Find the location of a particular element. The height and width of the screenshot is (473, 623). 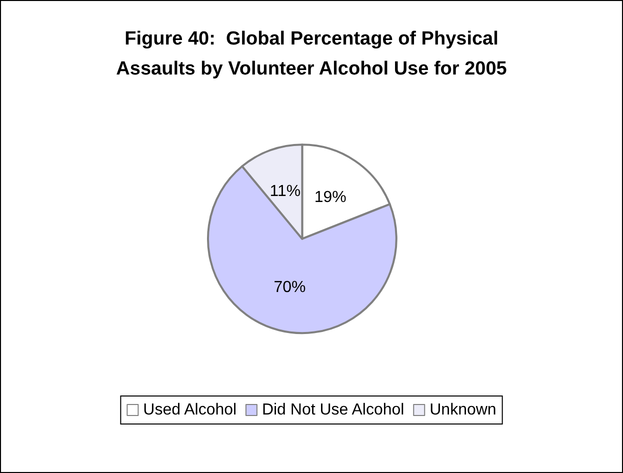

legend-label: Used Alcohol is located at coordinates (190, 410).